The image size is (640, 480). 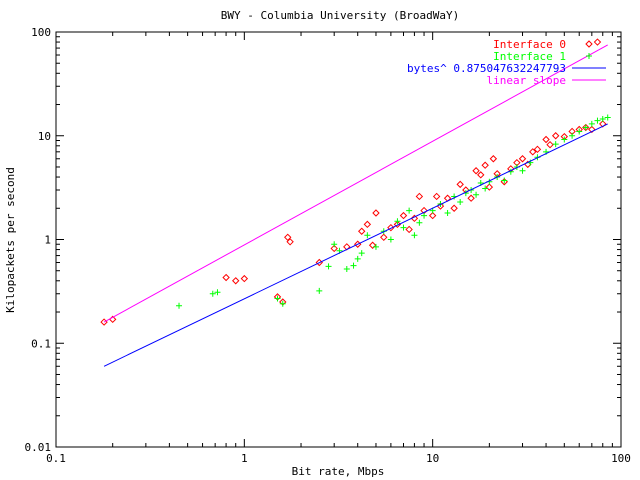 What do you see at coordinates (47, 240) in the screenshot?
I see `y-tick-label: 1` at bounding box center [47, 240].